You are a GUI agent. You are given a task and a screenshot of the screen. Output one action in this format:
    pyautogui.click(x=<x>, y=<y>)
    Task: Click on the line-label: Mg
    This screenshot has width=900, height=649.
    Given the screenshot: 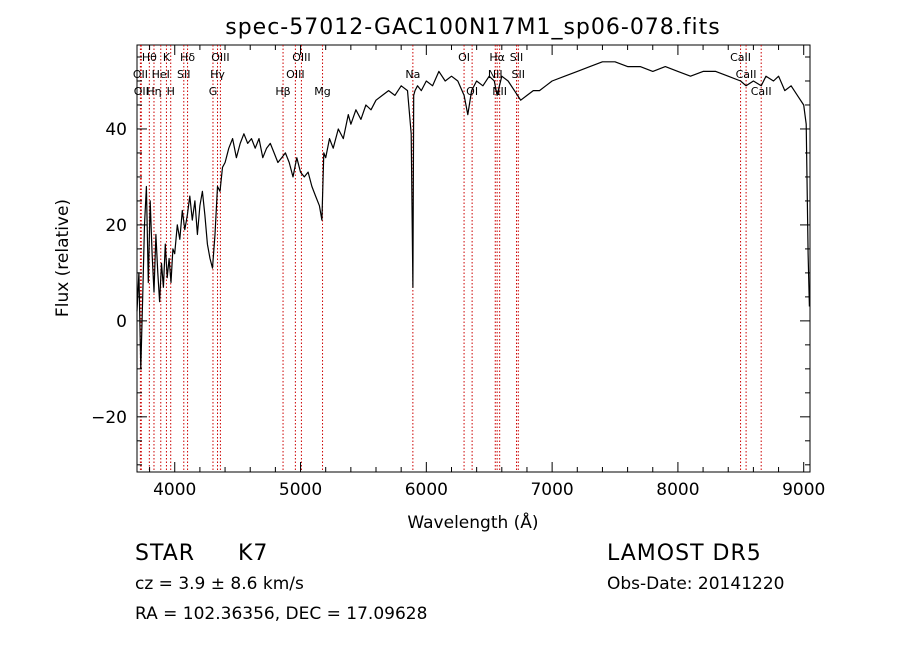 What is the action you would take?
    pyautogui.click(x=322, y=91)
    